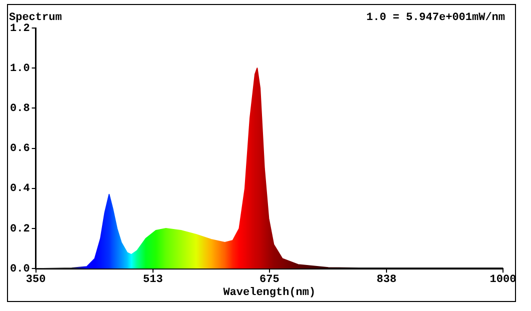  What do you see at coordinates (35, 18) in the screenshot?
I see `chart-title: Spectrum` at bounding box center [35, 18].